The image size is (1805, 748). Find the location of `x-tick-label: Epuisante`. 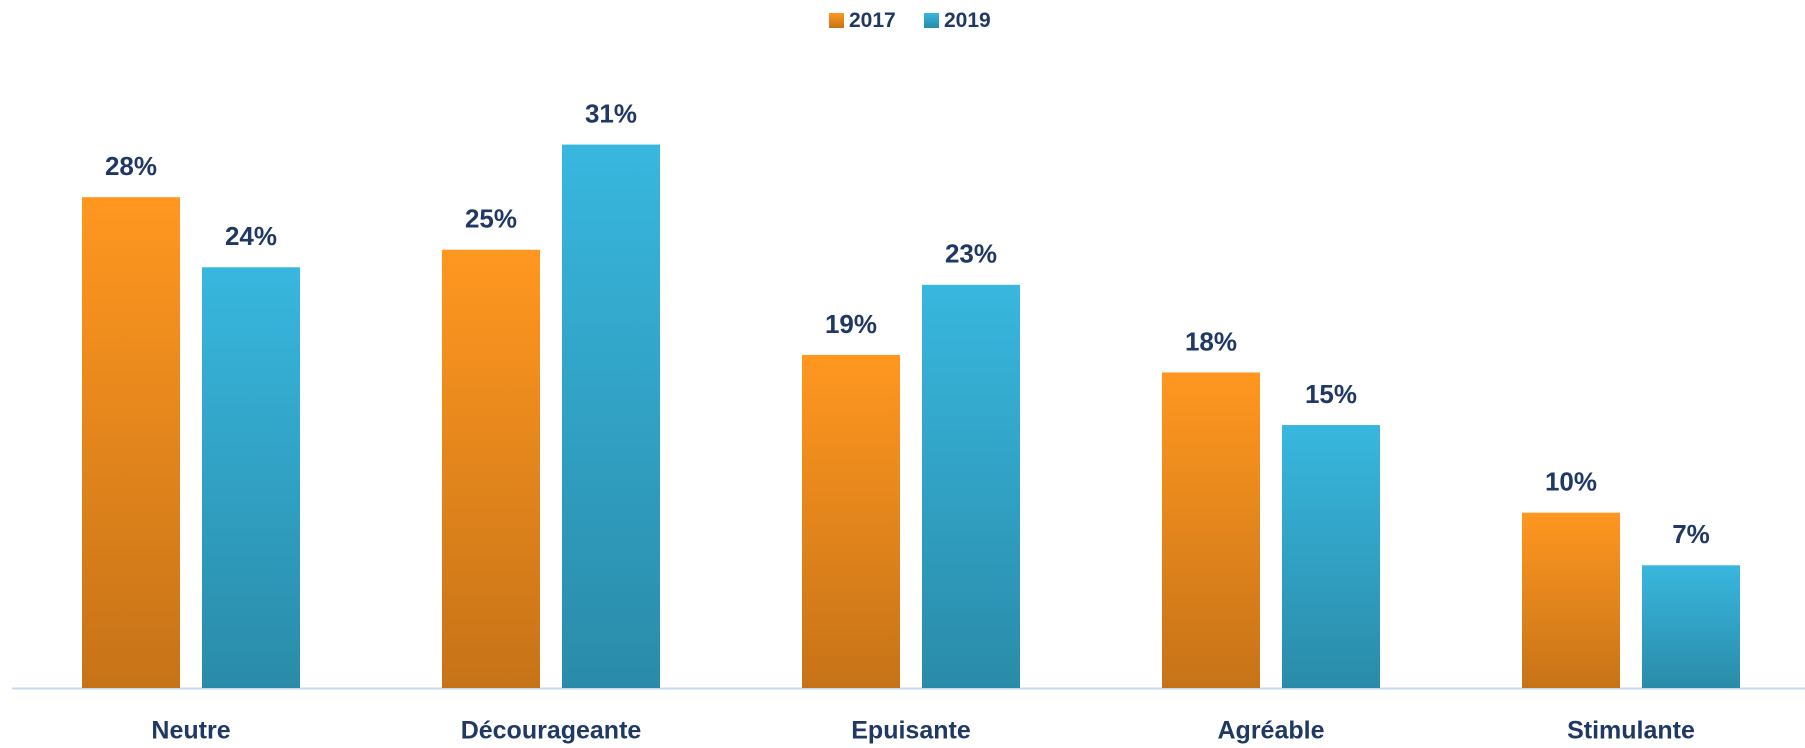

x-tick-label: Epuisante is located at coordinates (911, 731).